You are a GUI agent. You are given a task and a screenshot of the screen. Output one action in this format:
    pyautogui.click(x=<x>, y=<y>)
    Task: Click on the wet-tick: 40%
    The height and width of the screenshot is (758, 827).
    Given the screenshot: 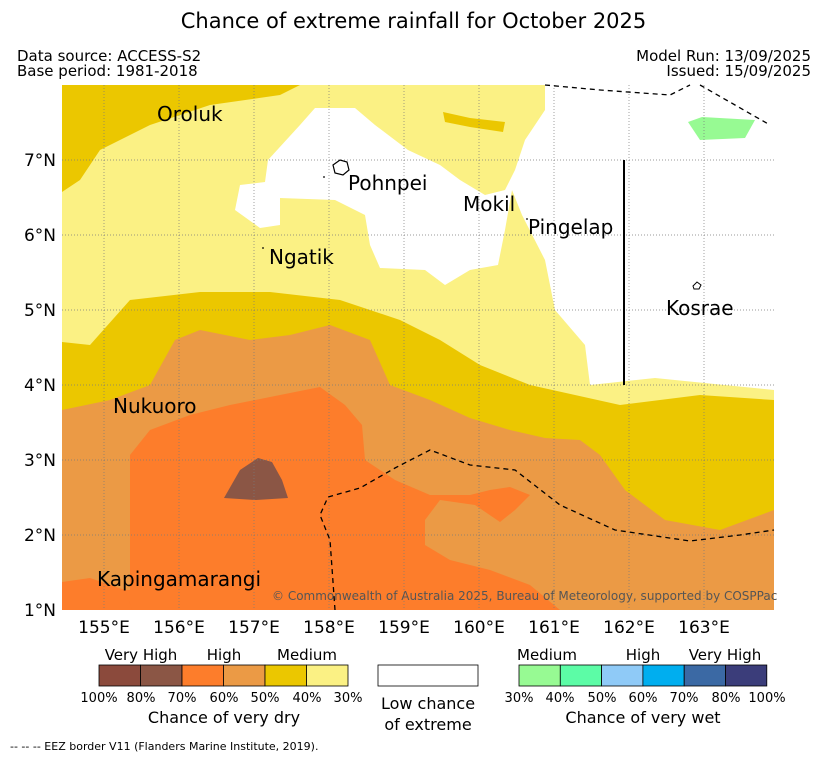 What is the action you would take?
    pyautogui.click(x=560, y=698)
    